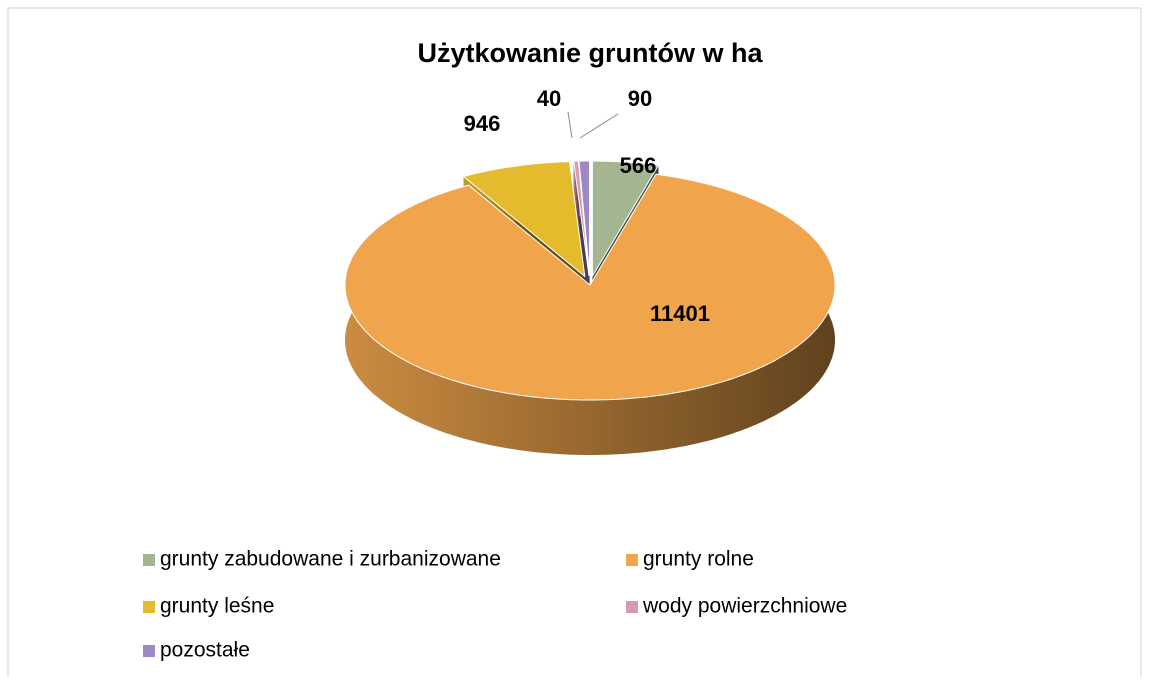  I want to click on legend-label: grunty rolne, so click(698, 559).